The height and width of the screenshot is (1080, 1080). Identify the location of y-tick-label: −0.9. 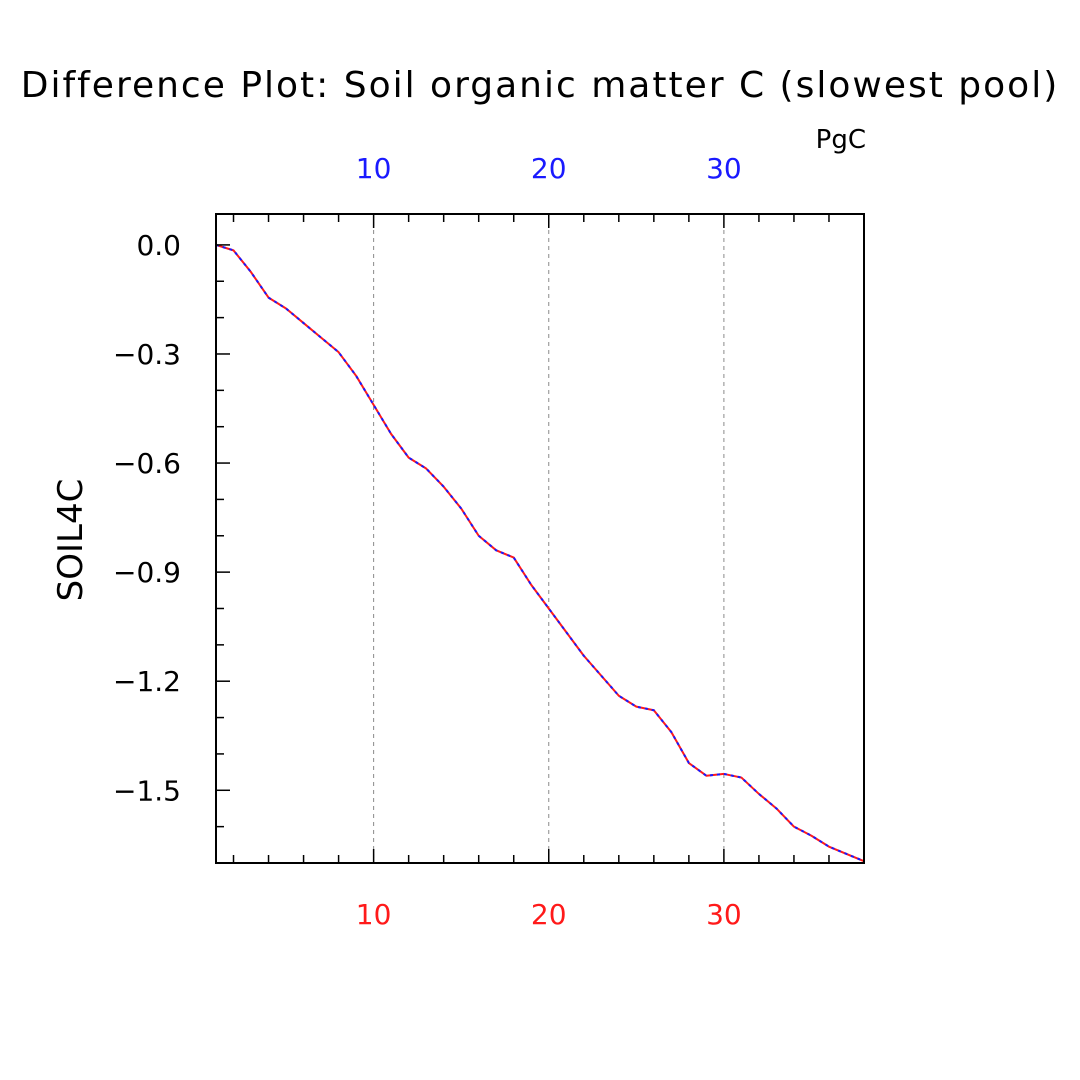
(147, 572).